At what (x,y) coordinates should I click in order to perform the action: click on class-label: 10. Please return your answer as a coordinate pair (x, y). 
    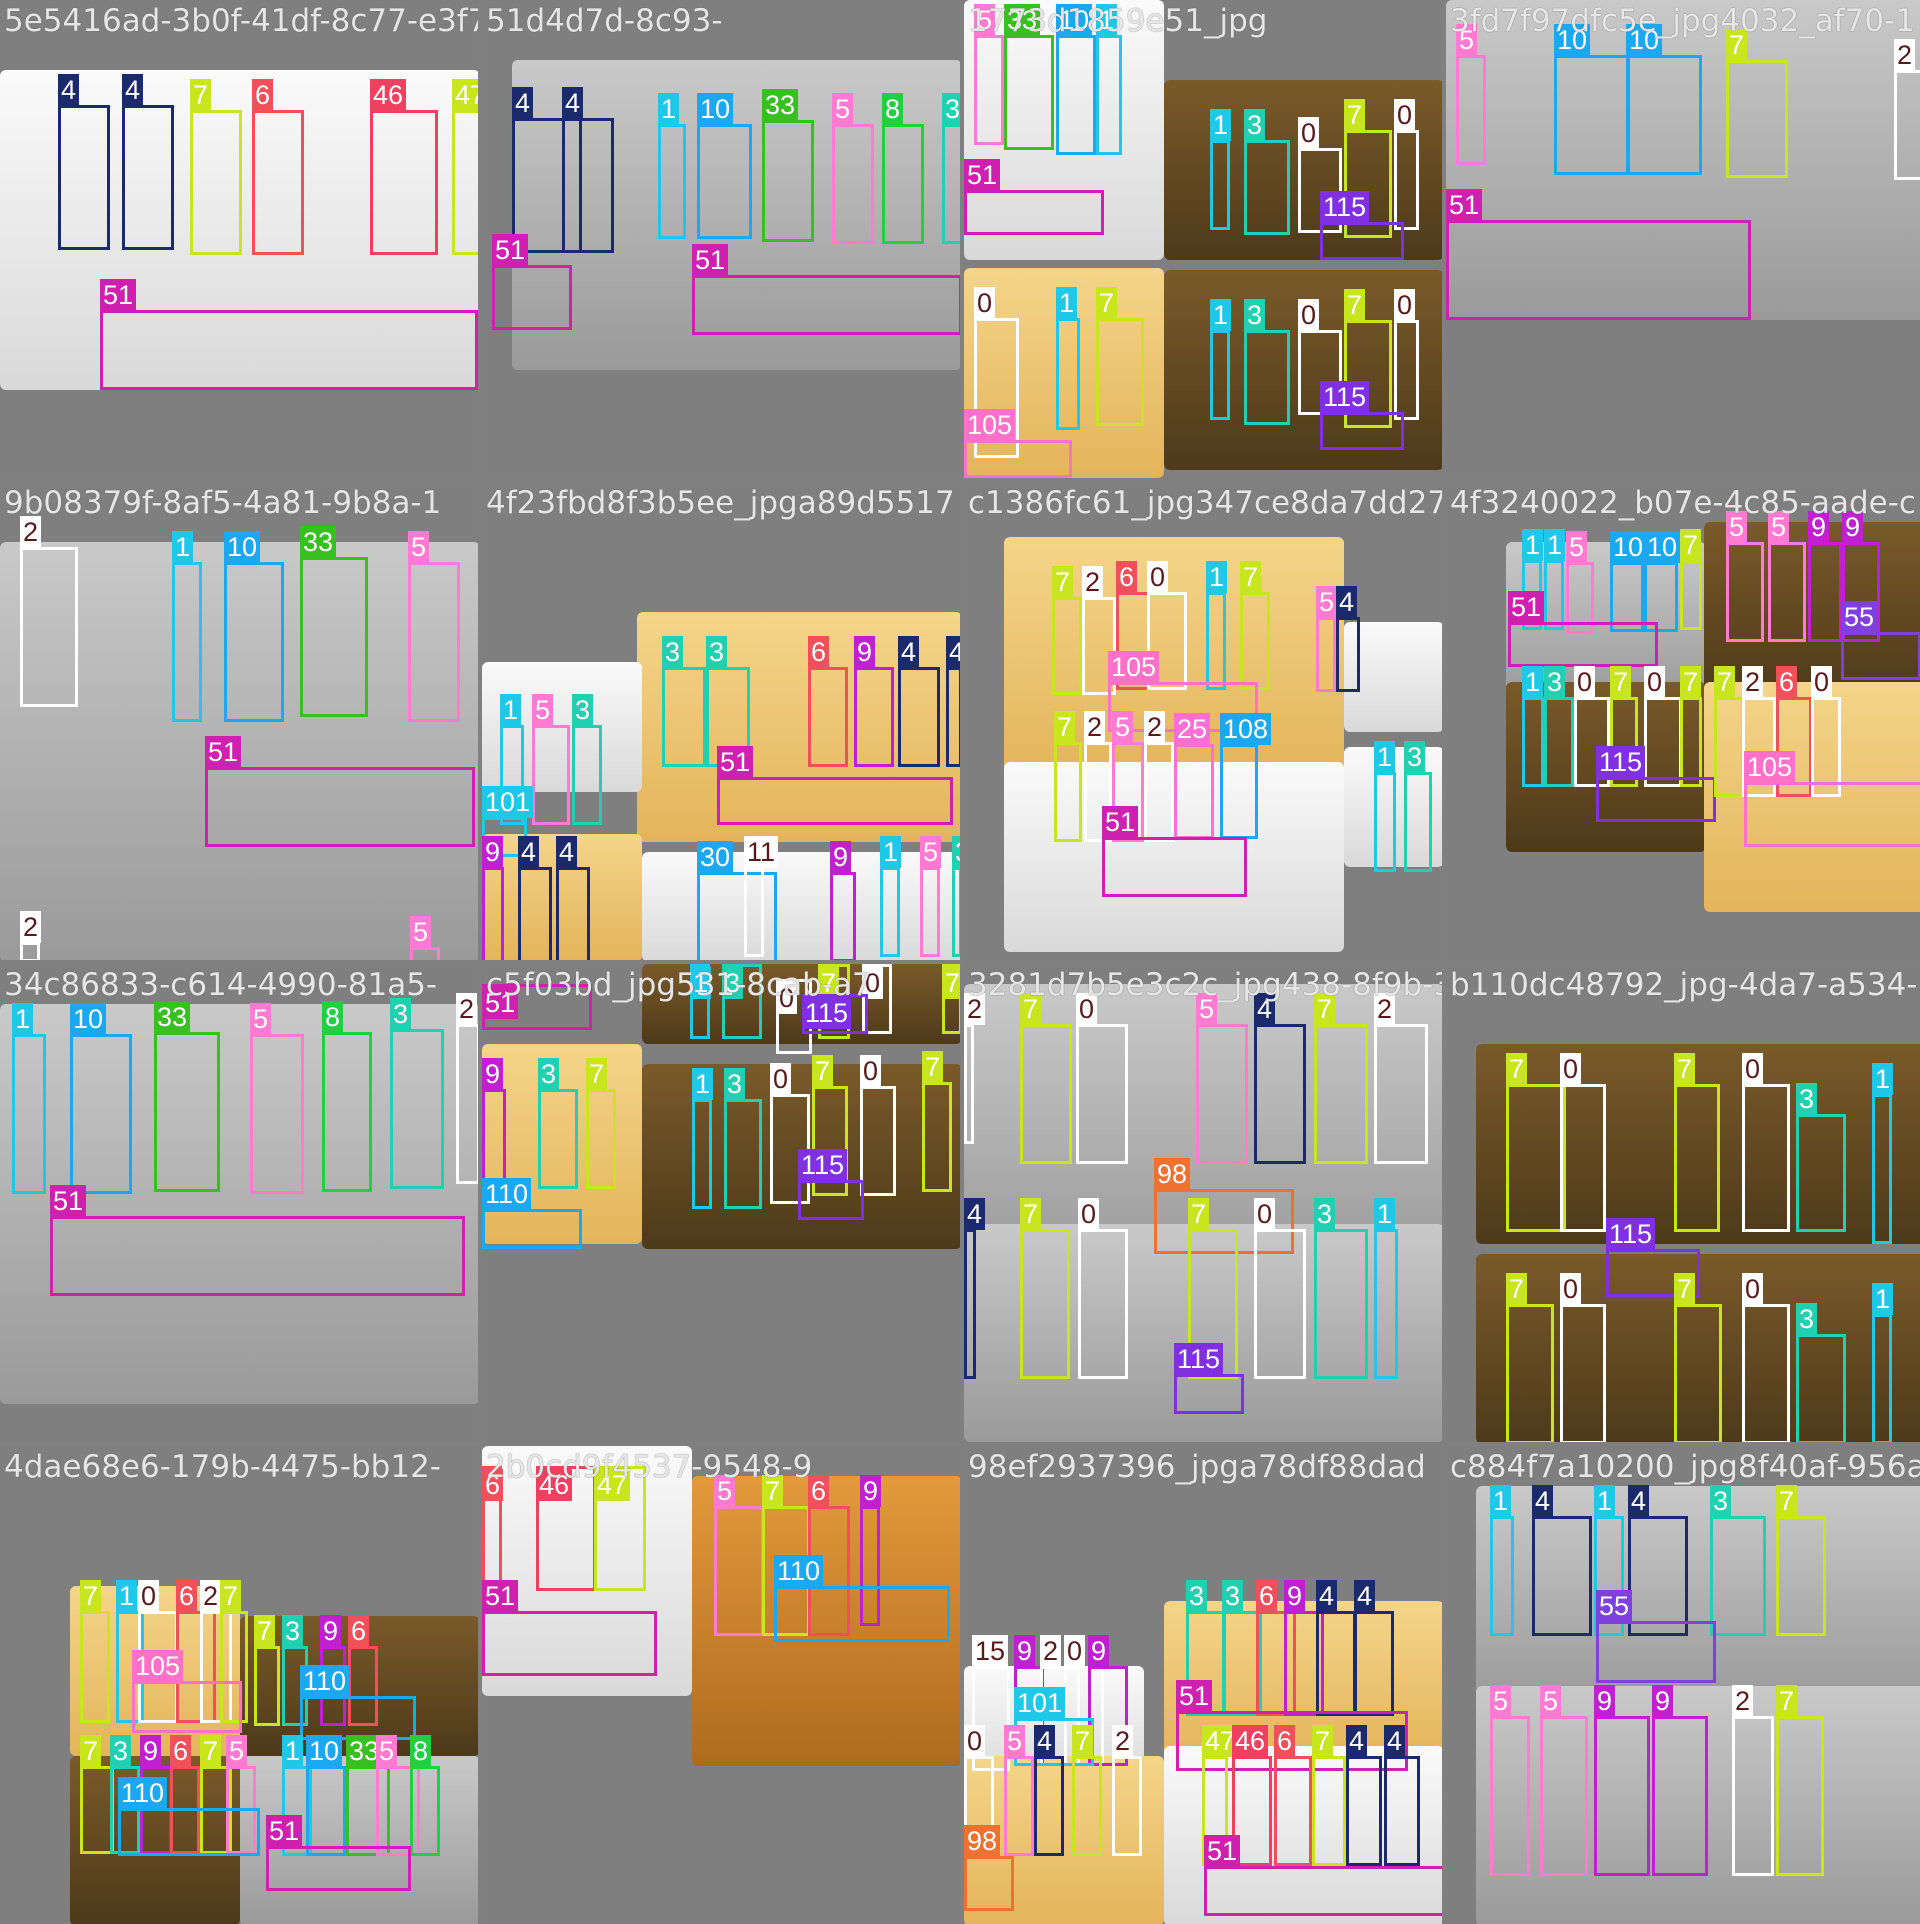
    Looking at the image, I should click on (242, 547).